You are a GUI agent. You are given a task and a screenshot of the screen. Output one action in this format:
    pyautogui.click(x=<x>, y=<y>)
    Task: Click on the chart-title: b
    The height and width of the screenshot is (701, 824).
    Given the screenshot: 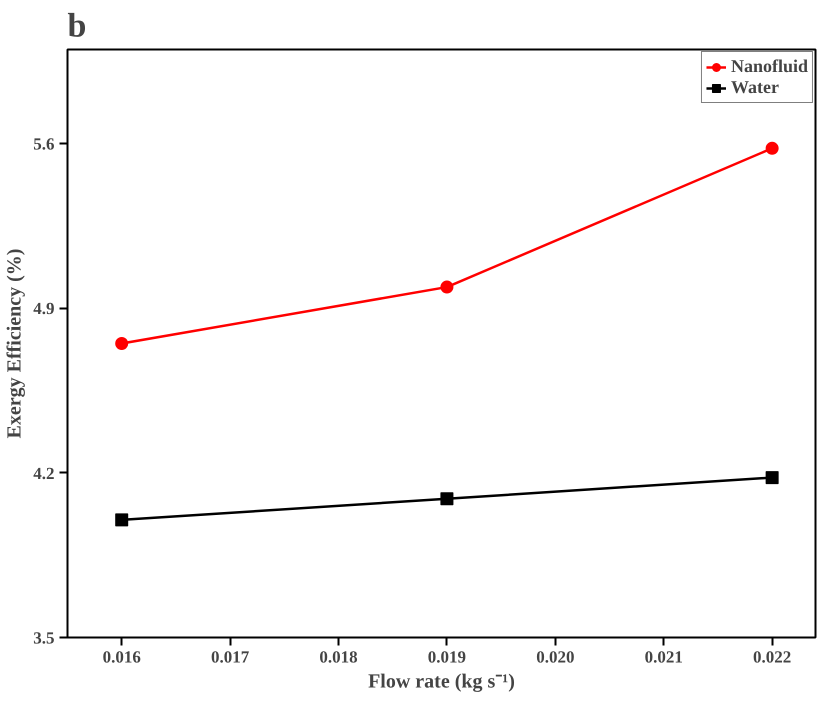 What is the action you would take?
    pyautogui.click(x=77, y=26)
    